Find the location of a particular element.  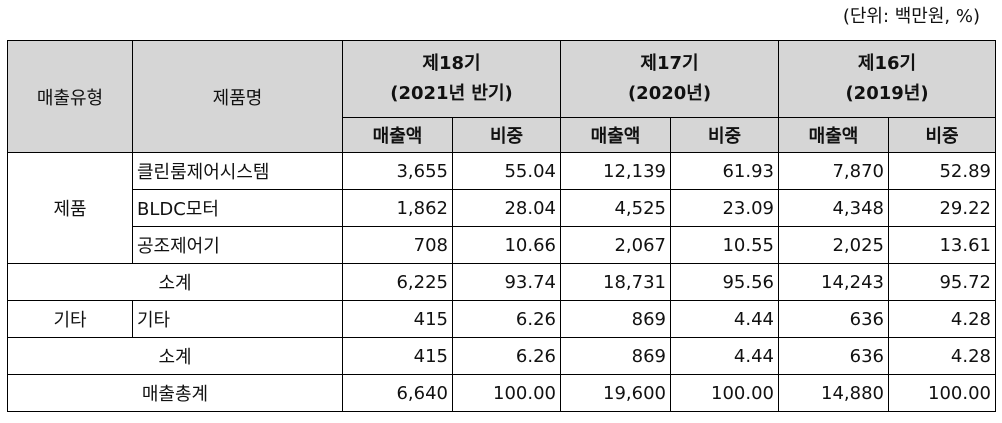

header-row-metrics: 매출액 비중 매출액 비중 매출액 비중 is located at coordinates (502, 135).